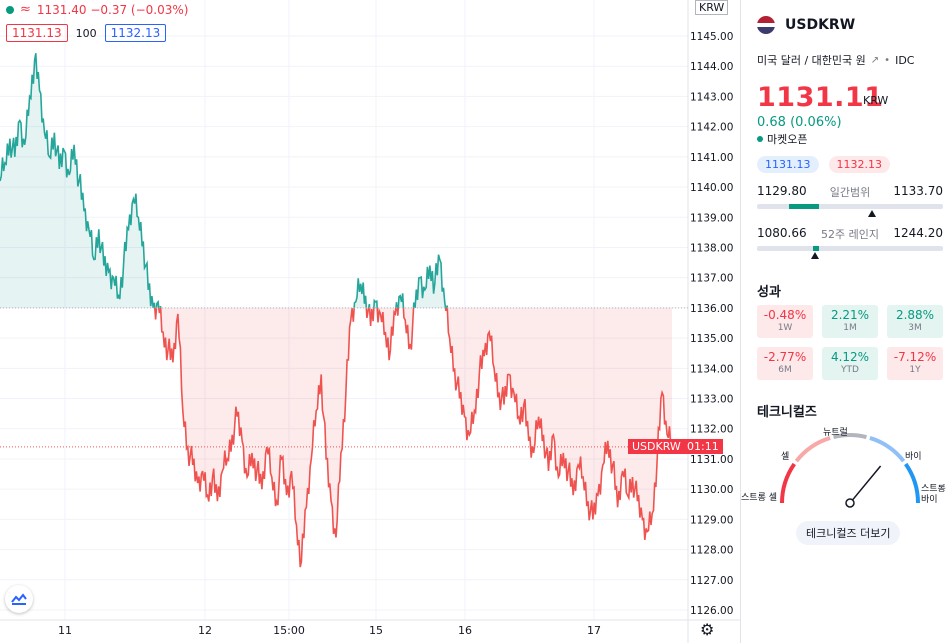 This screenshot has width=948, height=643. I want to click on panel-symbol: USDKRW, so click(820, 25).